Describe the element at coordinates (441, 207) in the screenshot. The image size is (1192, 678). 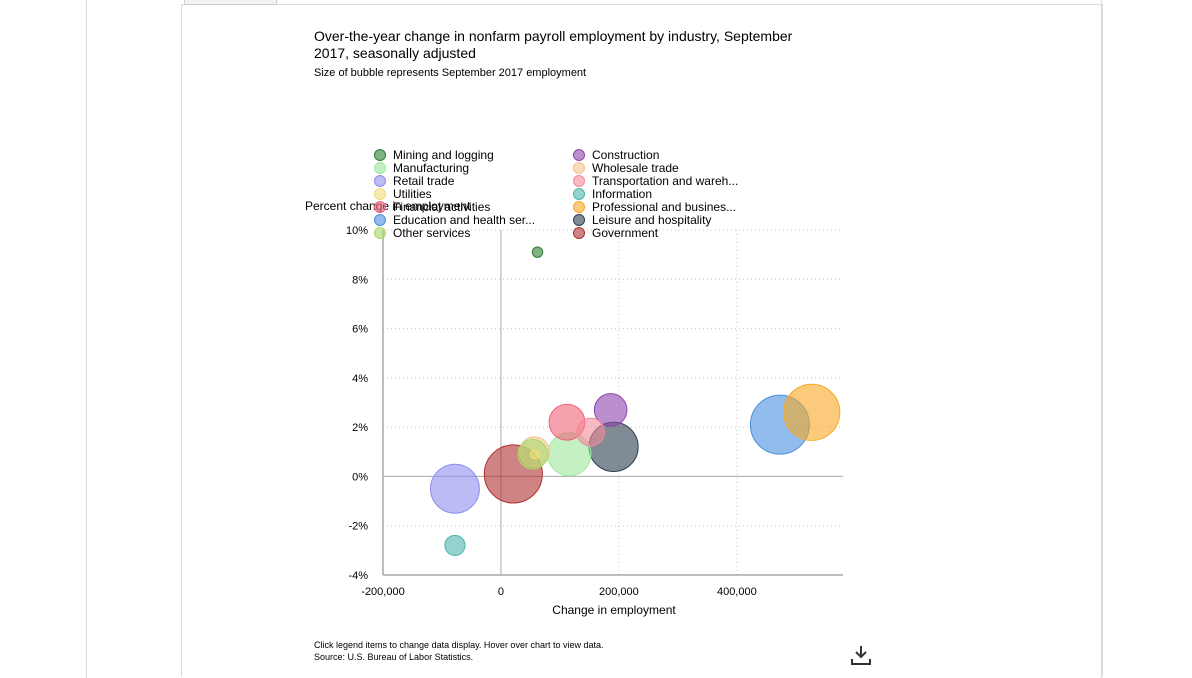
I see `legend-label: Financial activities` at that location.